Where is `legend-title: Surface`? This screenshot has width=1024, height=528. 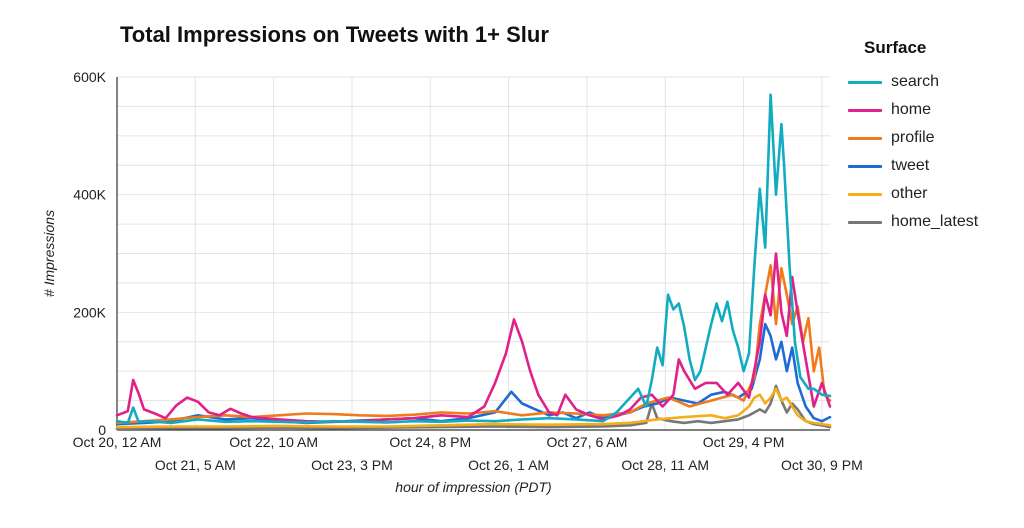 legend-title: Surface is located at coordinates (895, 47).